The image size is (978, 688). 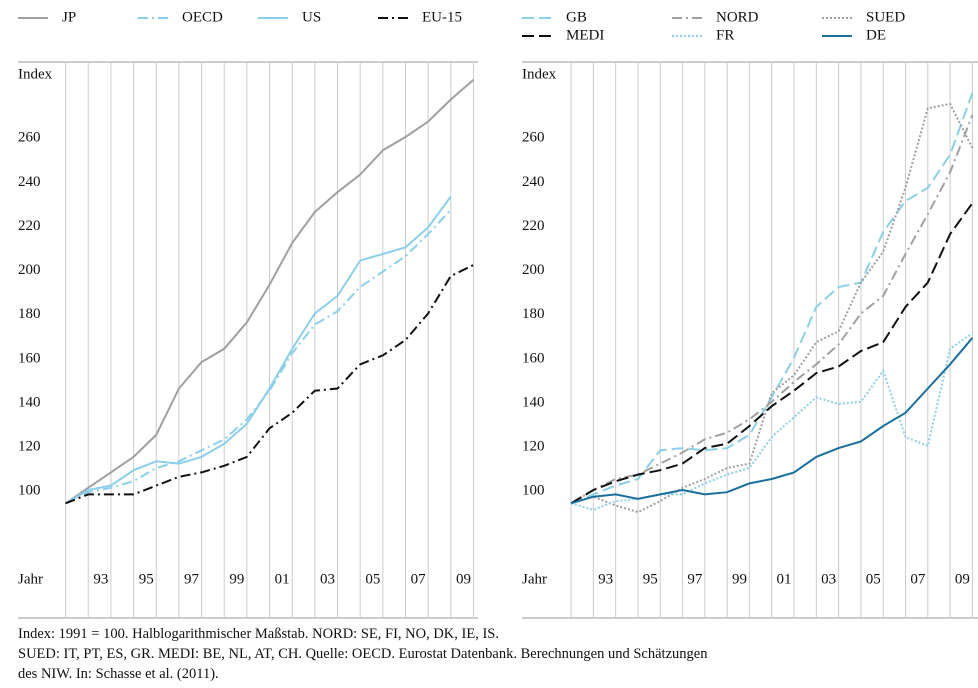 I want to click on legend-label: MEDI, so click(x=585, y=35).